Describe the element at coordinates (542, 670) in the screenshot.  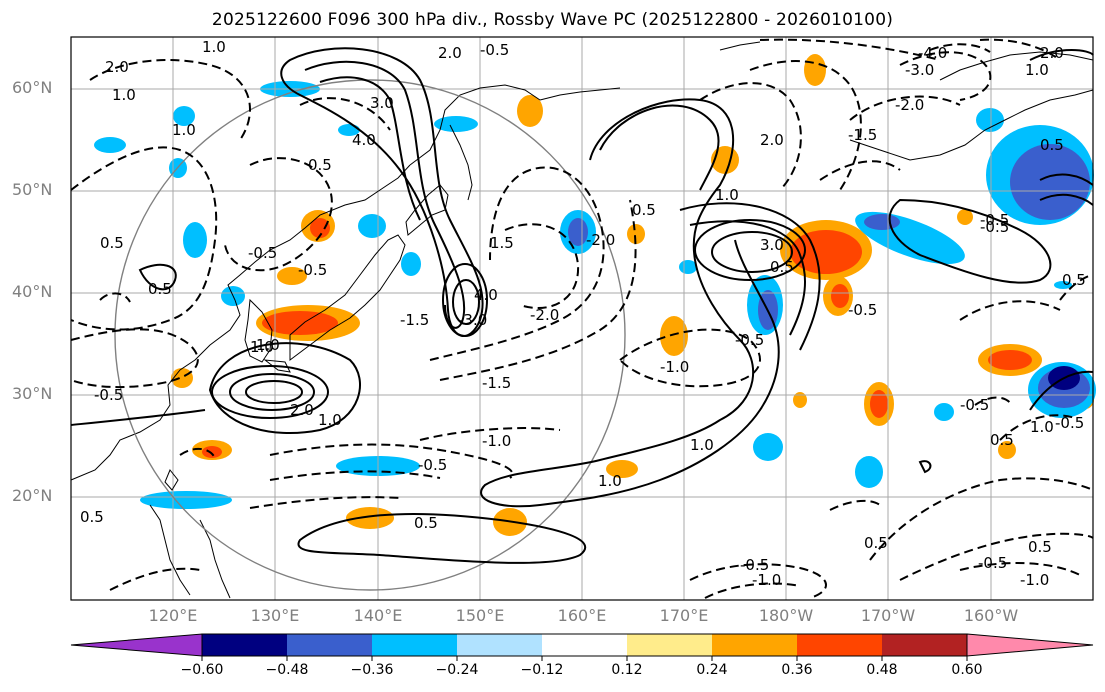
I see `colorbar-tick-label: −0.12` at that location.